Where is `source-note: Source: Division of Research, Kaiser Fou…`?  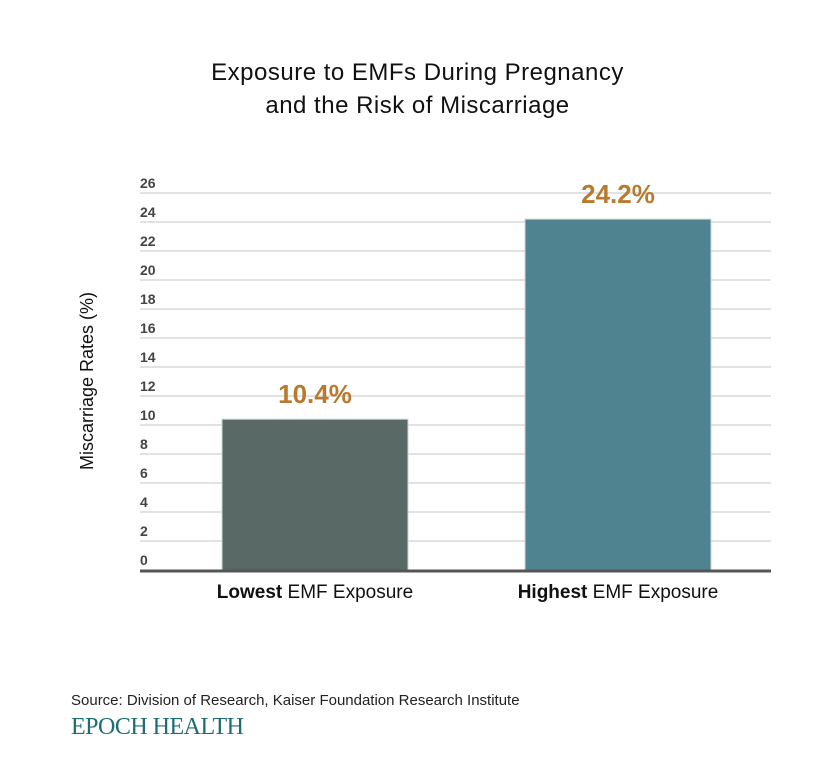 source-note: Source: Division of Research, Kaiser Fou… is located at coordinates (295, 700).